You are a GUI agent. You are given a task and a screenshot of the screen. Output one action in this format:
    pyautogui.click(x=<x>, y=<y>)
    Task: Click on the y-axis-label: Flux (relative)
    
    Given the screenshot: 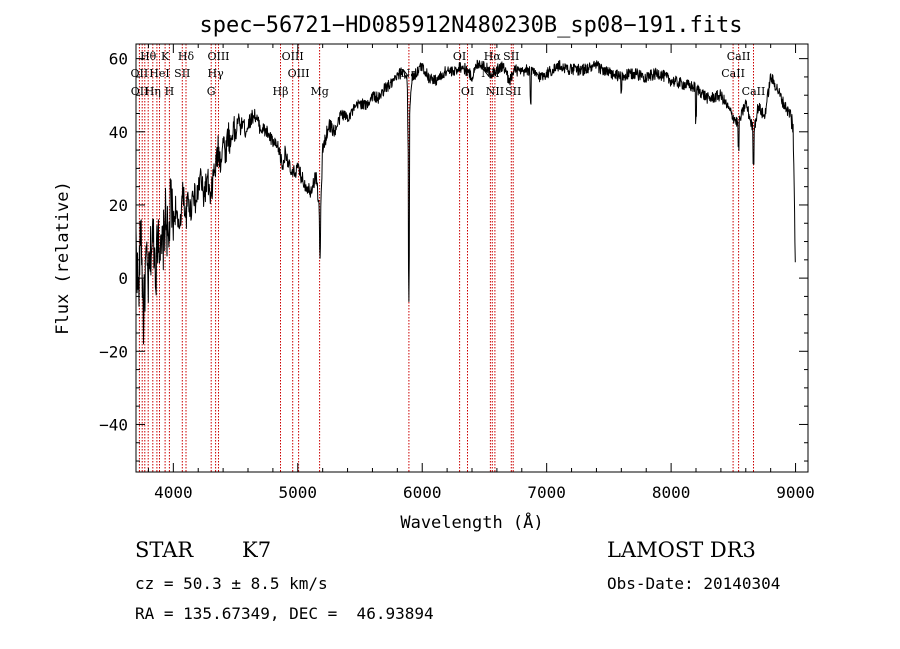 What is the action you would take?
    pyautogui.click(x=63, y=258)
    